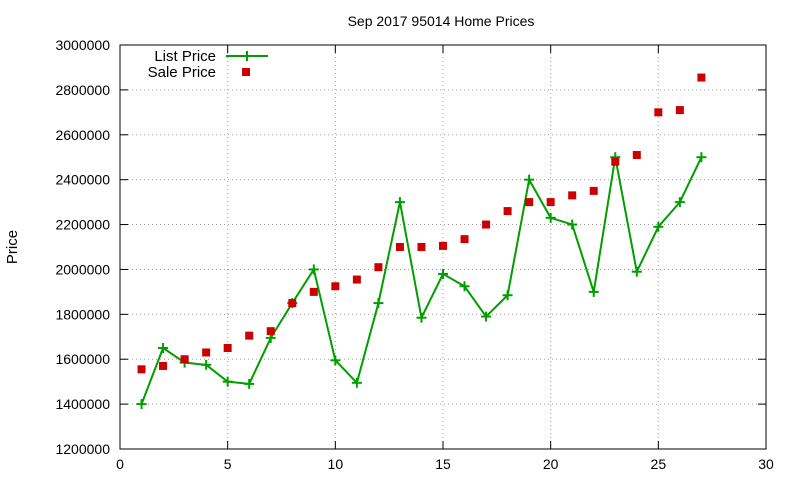 This screenshot has width=800, height=480. I want to click on x-tick-label: 15, so click(443, 464).